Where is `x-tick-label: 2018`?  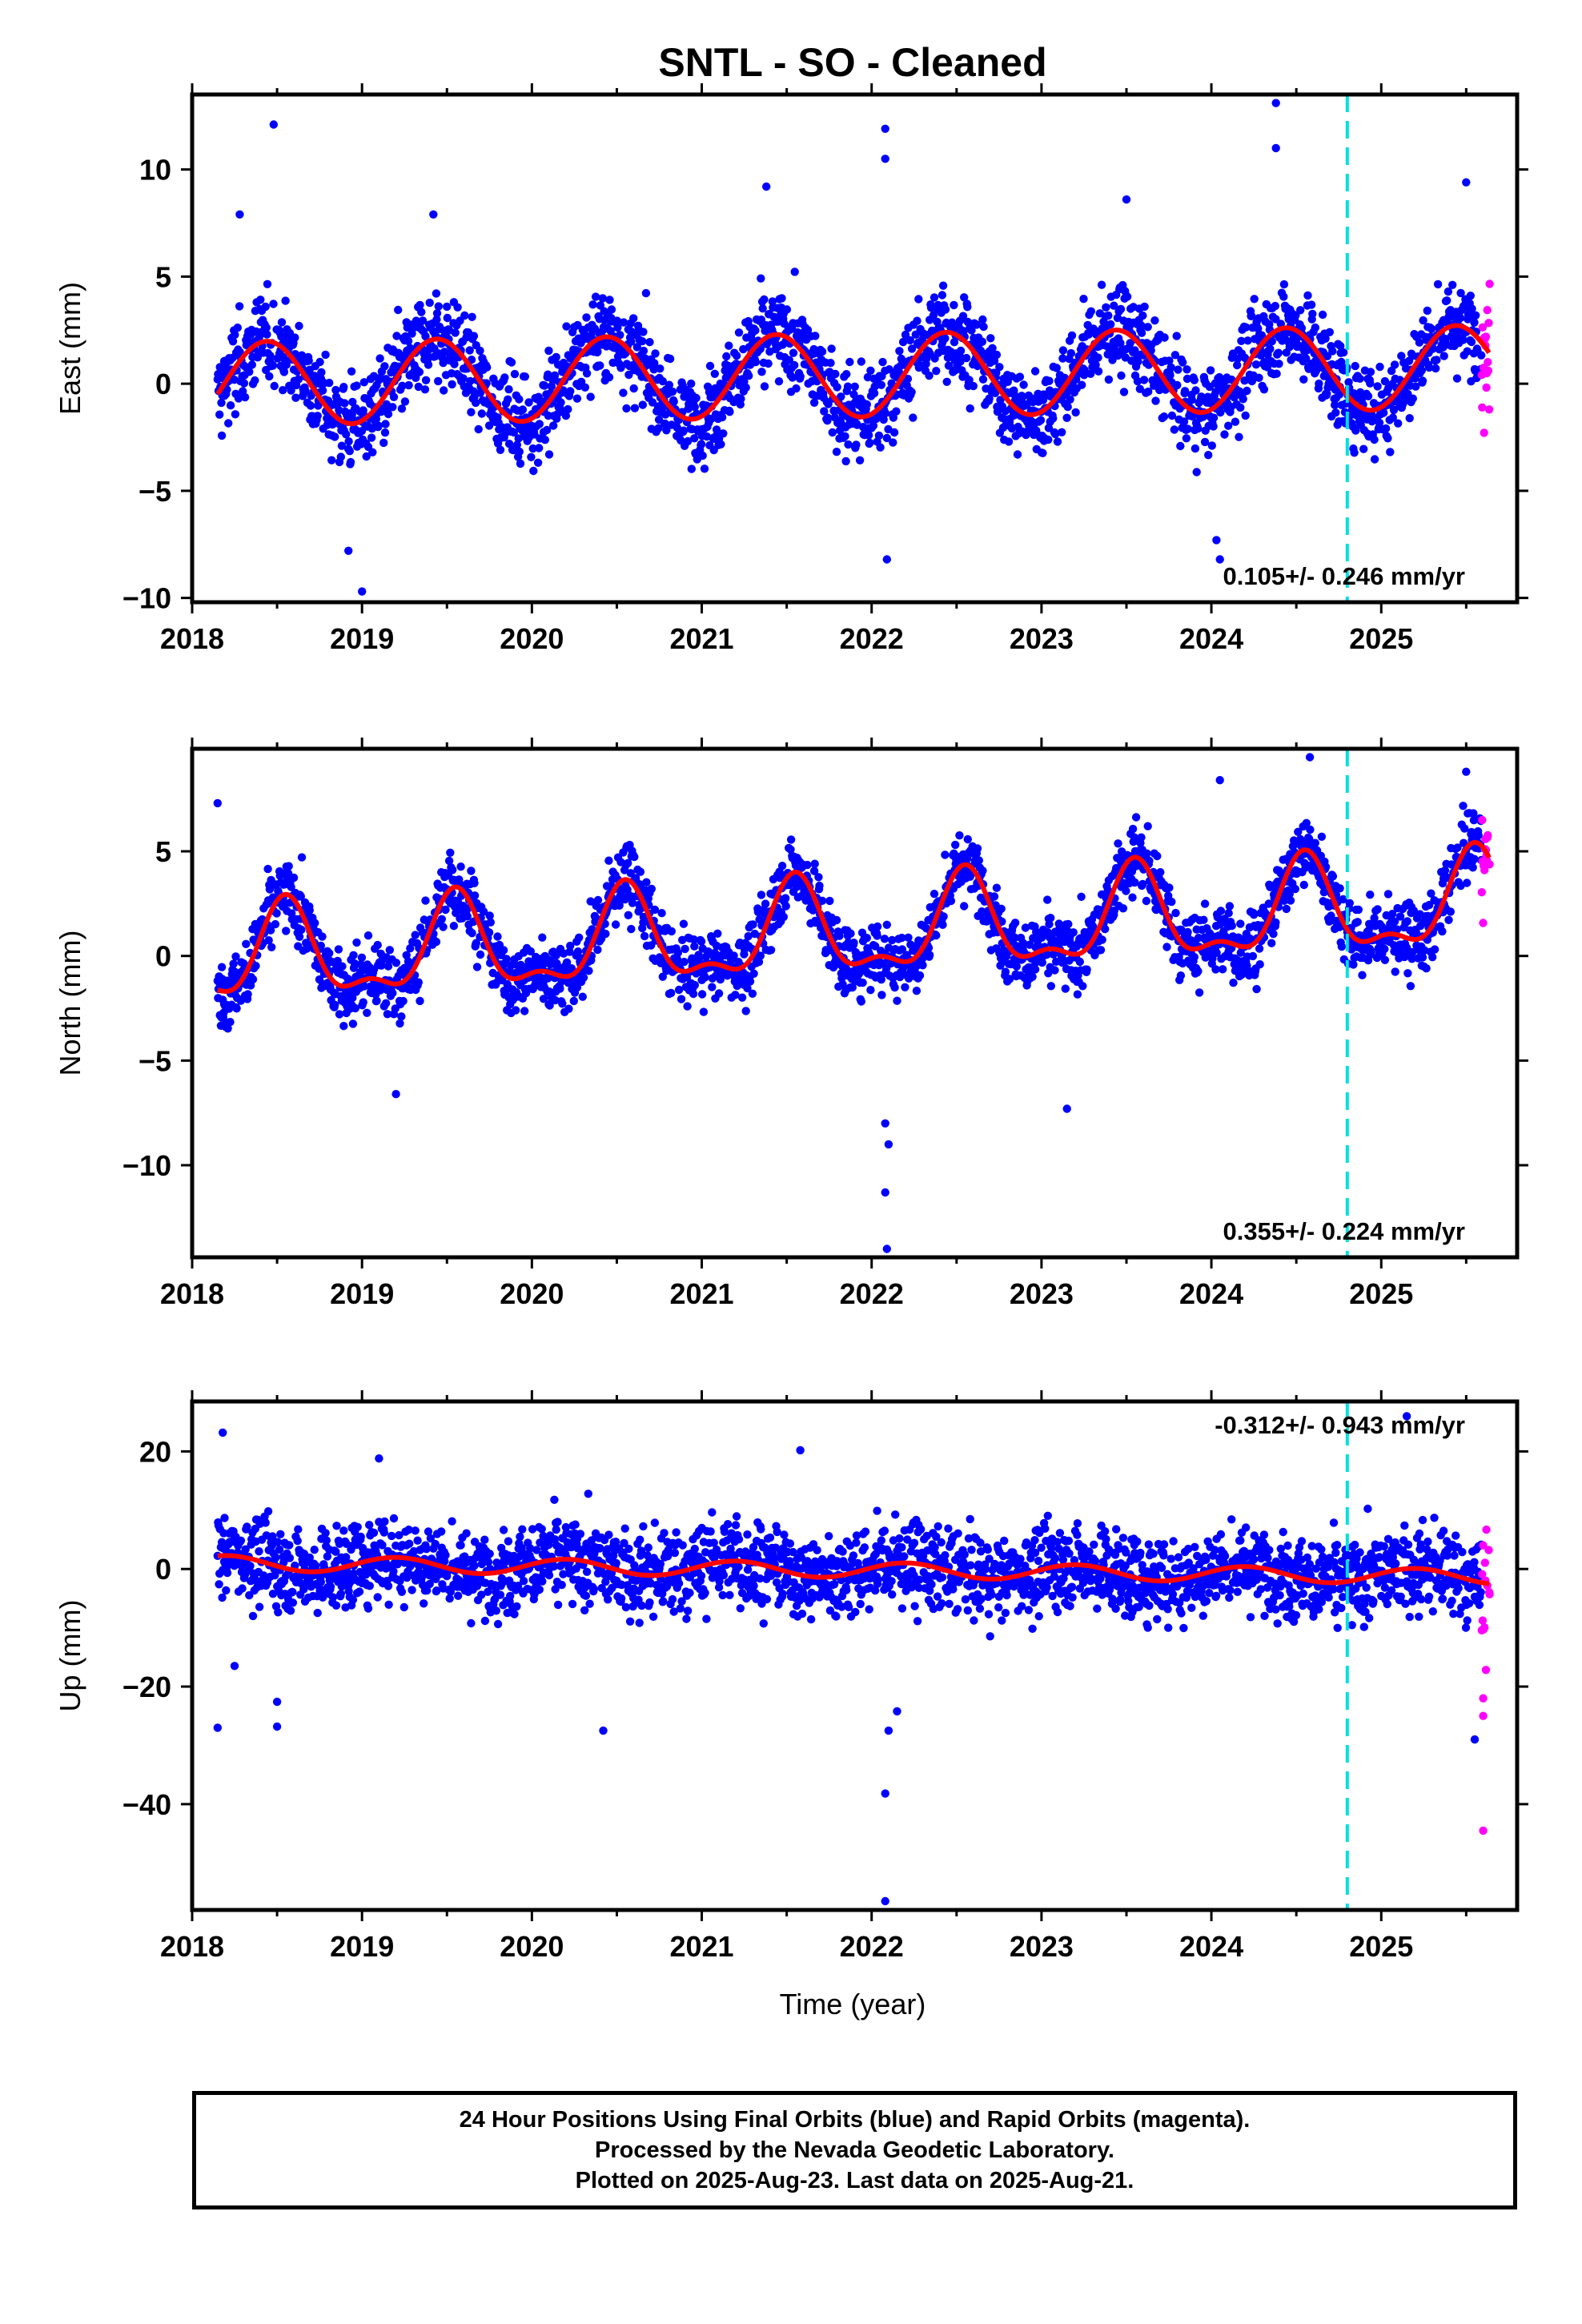 x-tick-label: 2018 is located at coordinates (192, 1294).